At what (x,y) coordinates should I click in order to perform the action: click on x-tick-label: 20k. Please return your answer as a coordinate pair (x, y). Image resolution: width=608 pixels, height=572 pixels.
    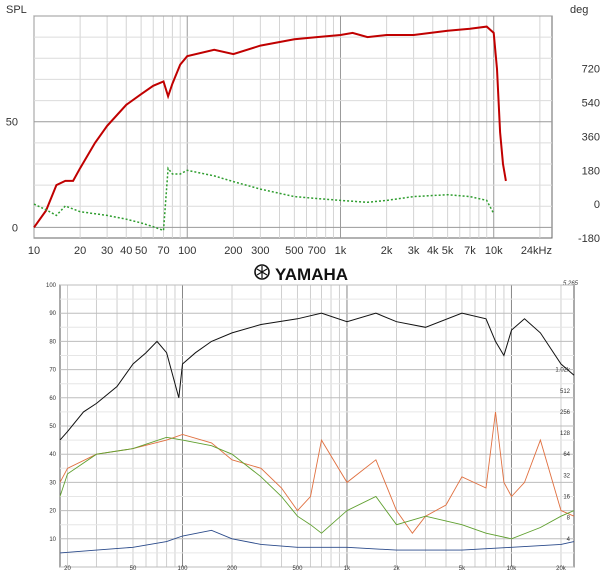
    Looking at the image, I should click on (561, 569).